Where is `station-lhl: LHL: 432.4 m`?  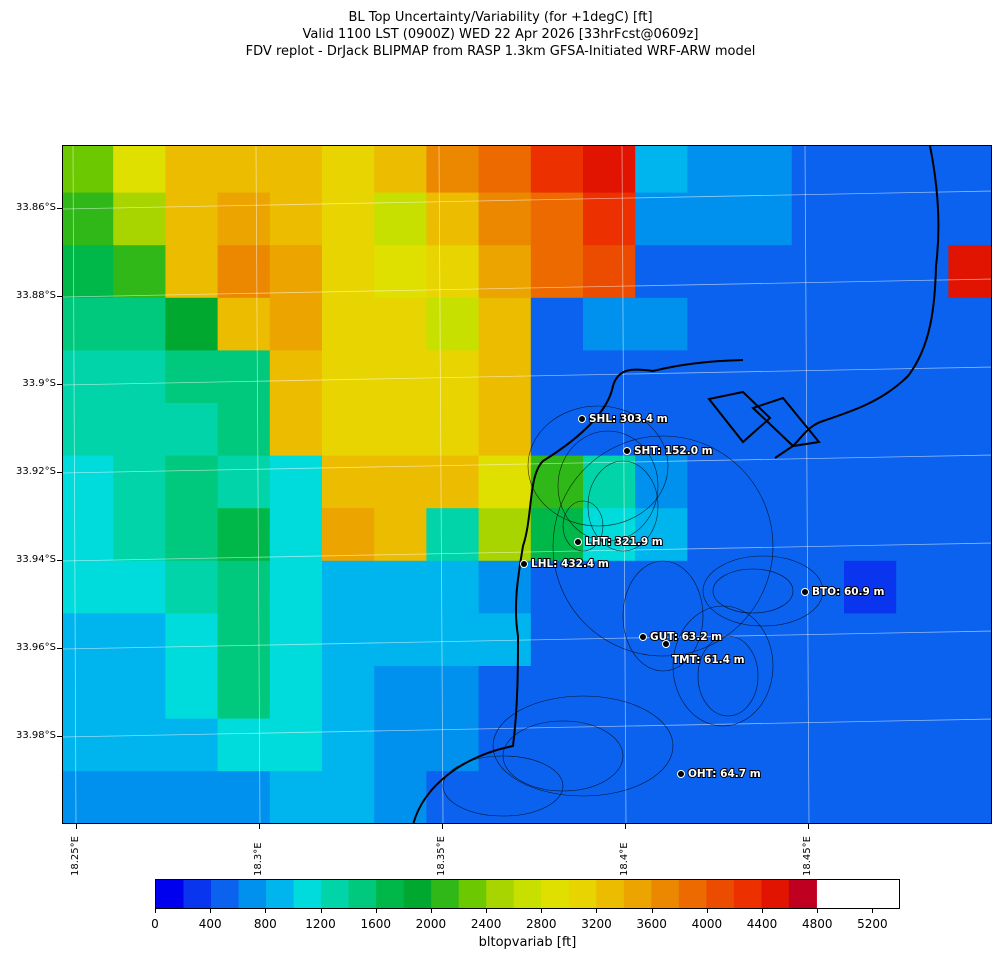 station-lhl: LHL: 432.4 m is located at coordinates (565, 564).